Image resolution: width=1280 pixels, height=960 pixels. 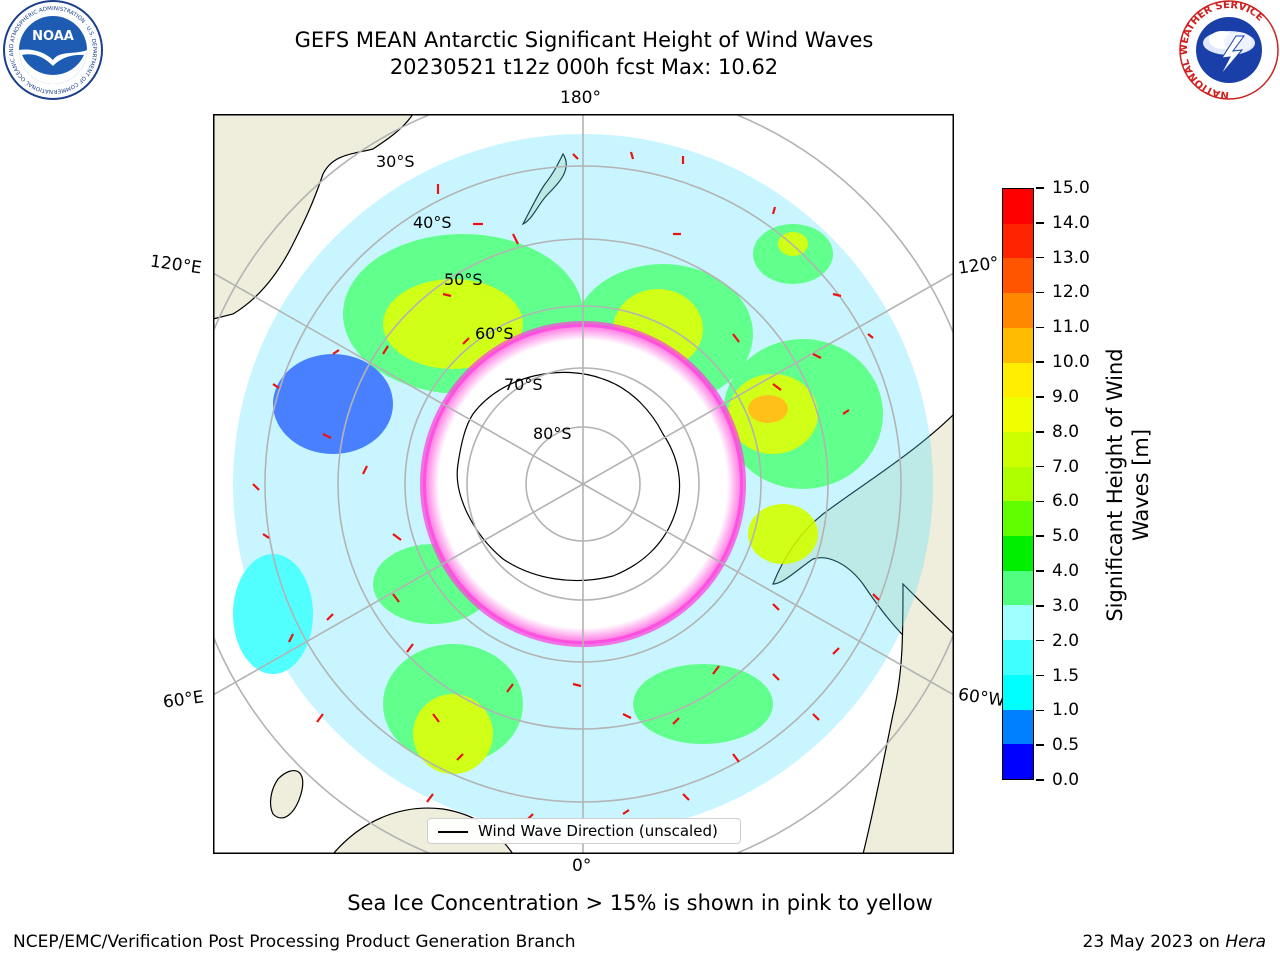 What do you see at coordinates (1066, 710) in the screenshot?
I see `colorbar-tick-label: 1.0` at bounding box center [1066, 710].